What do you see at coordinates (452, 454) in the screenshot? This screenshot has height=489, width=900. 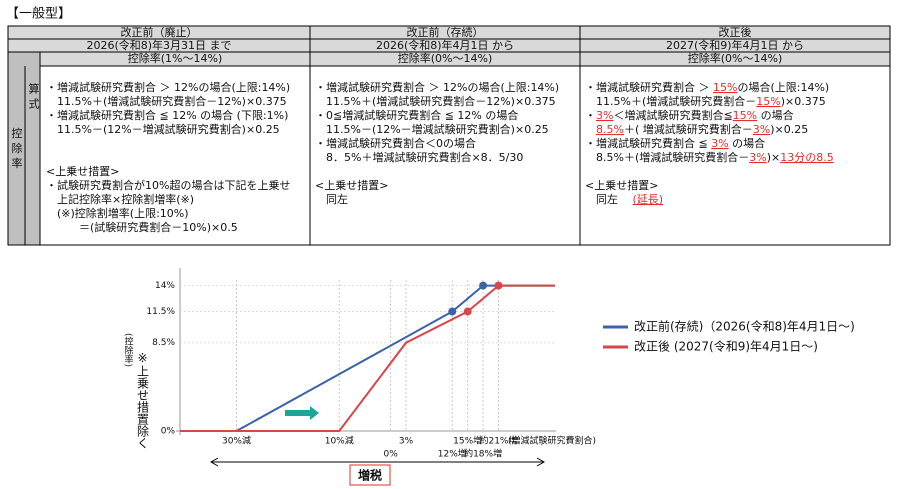 I see `x-tick-label: 12%増` at bounding box center [452, 454].